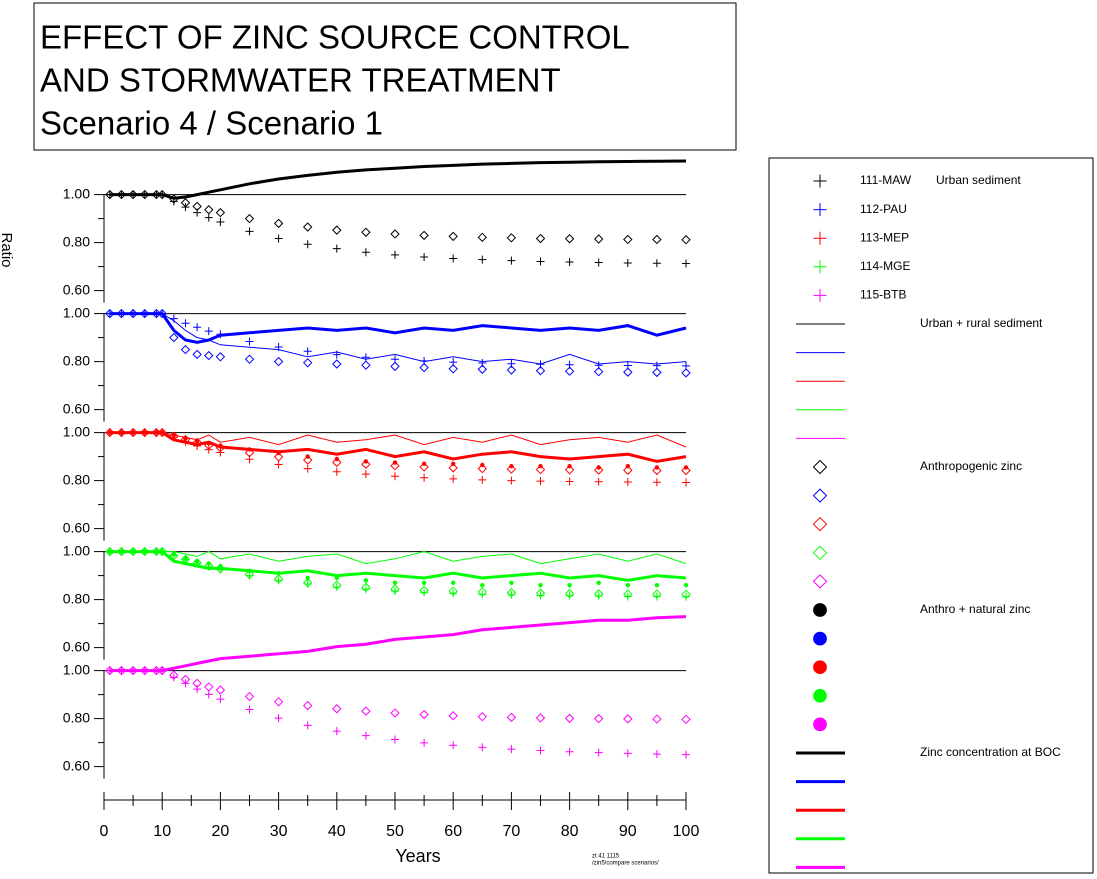 Image resolution: width=1097 pixels, height=879 pixels. I want to click on x-tick-label: 30, so click(279, 831).